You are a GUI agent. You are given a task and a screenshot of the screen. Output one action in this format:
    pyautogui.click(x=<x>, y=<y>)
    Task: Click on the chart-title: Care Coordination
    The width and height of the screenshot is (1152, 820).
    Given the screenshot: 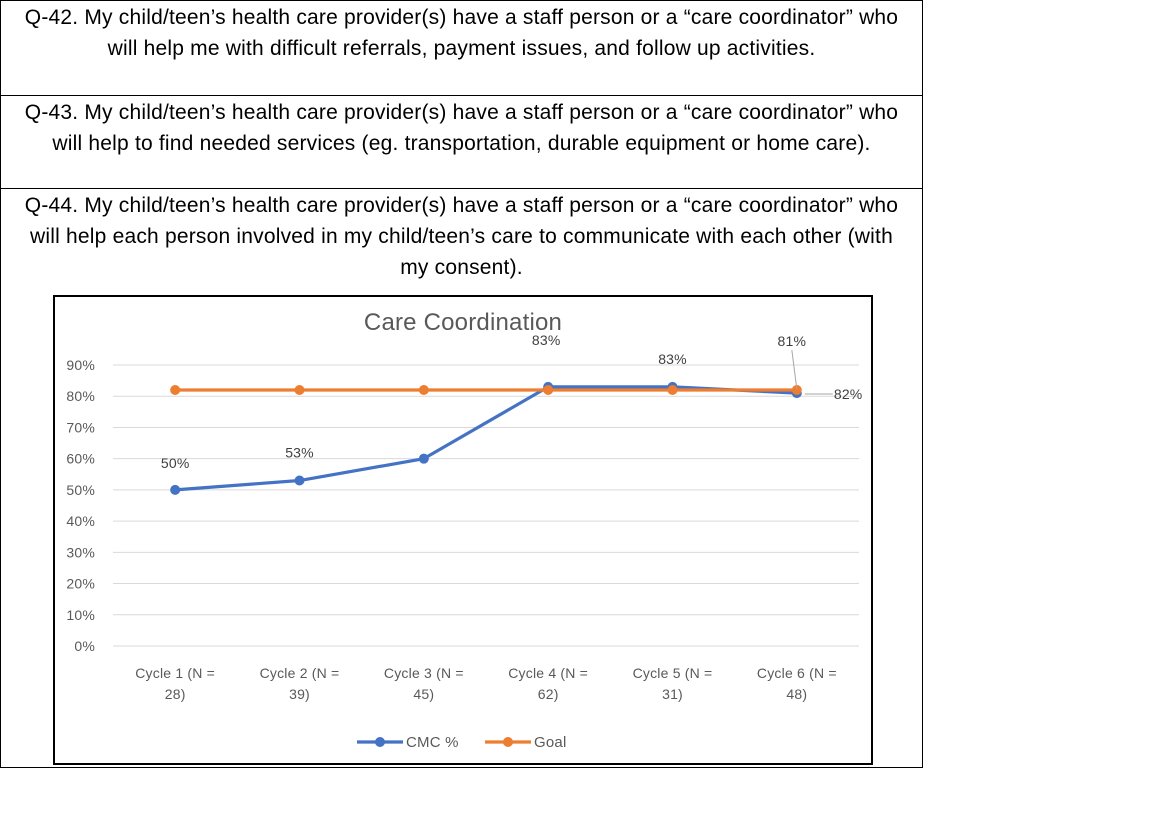 What is the action you would take?
    pyautogui.click(x=463, y=322)
    